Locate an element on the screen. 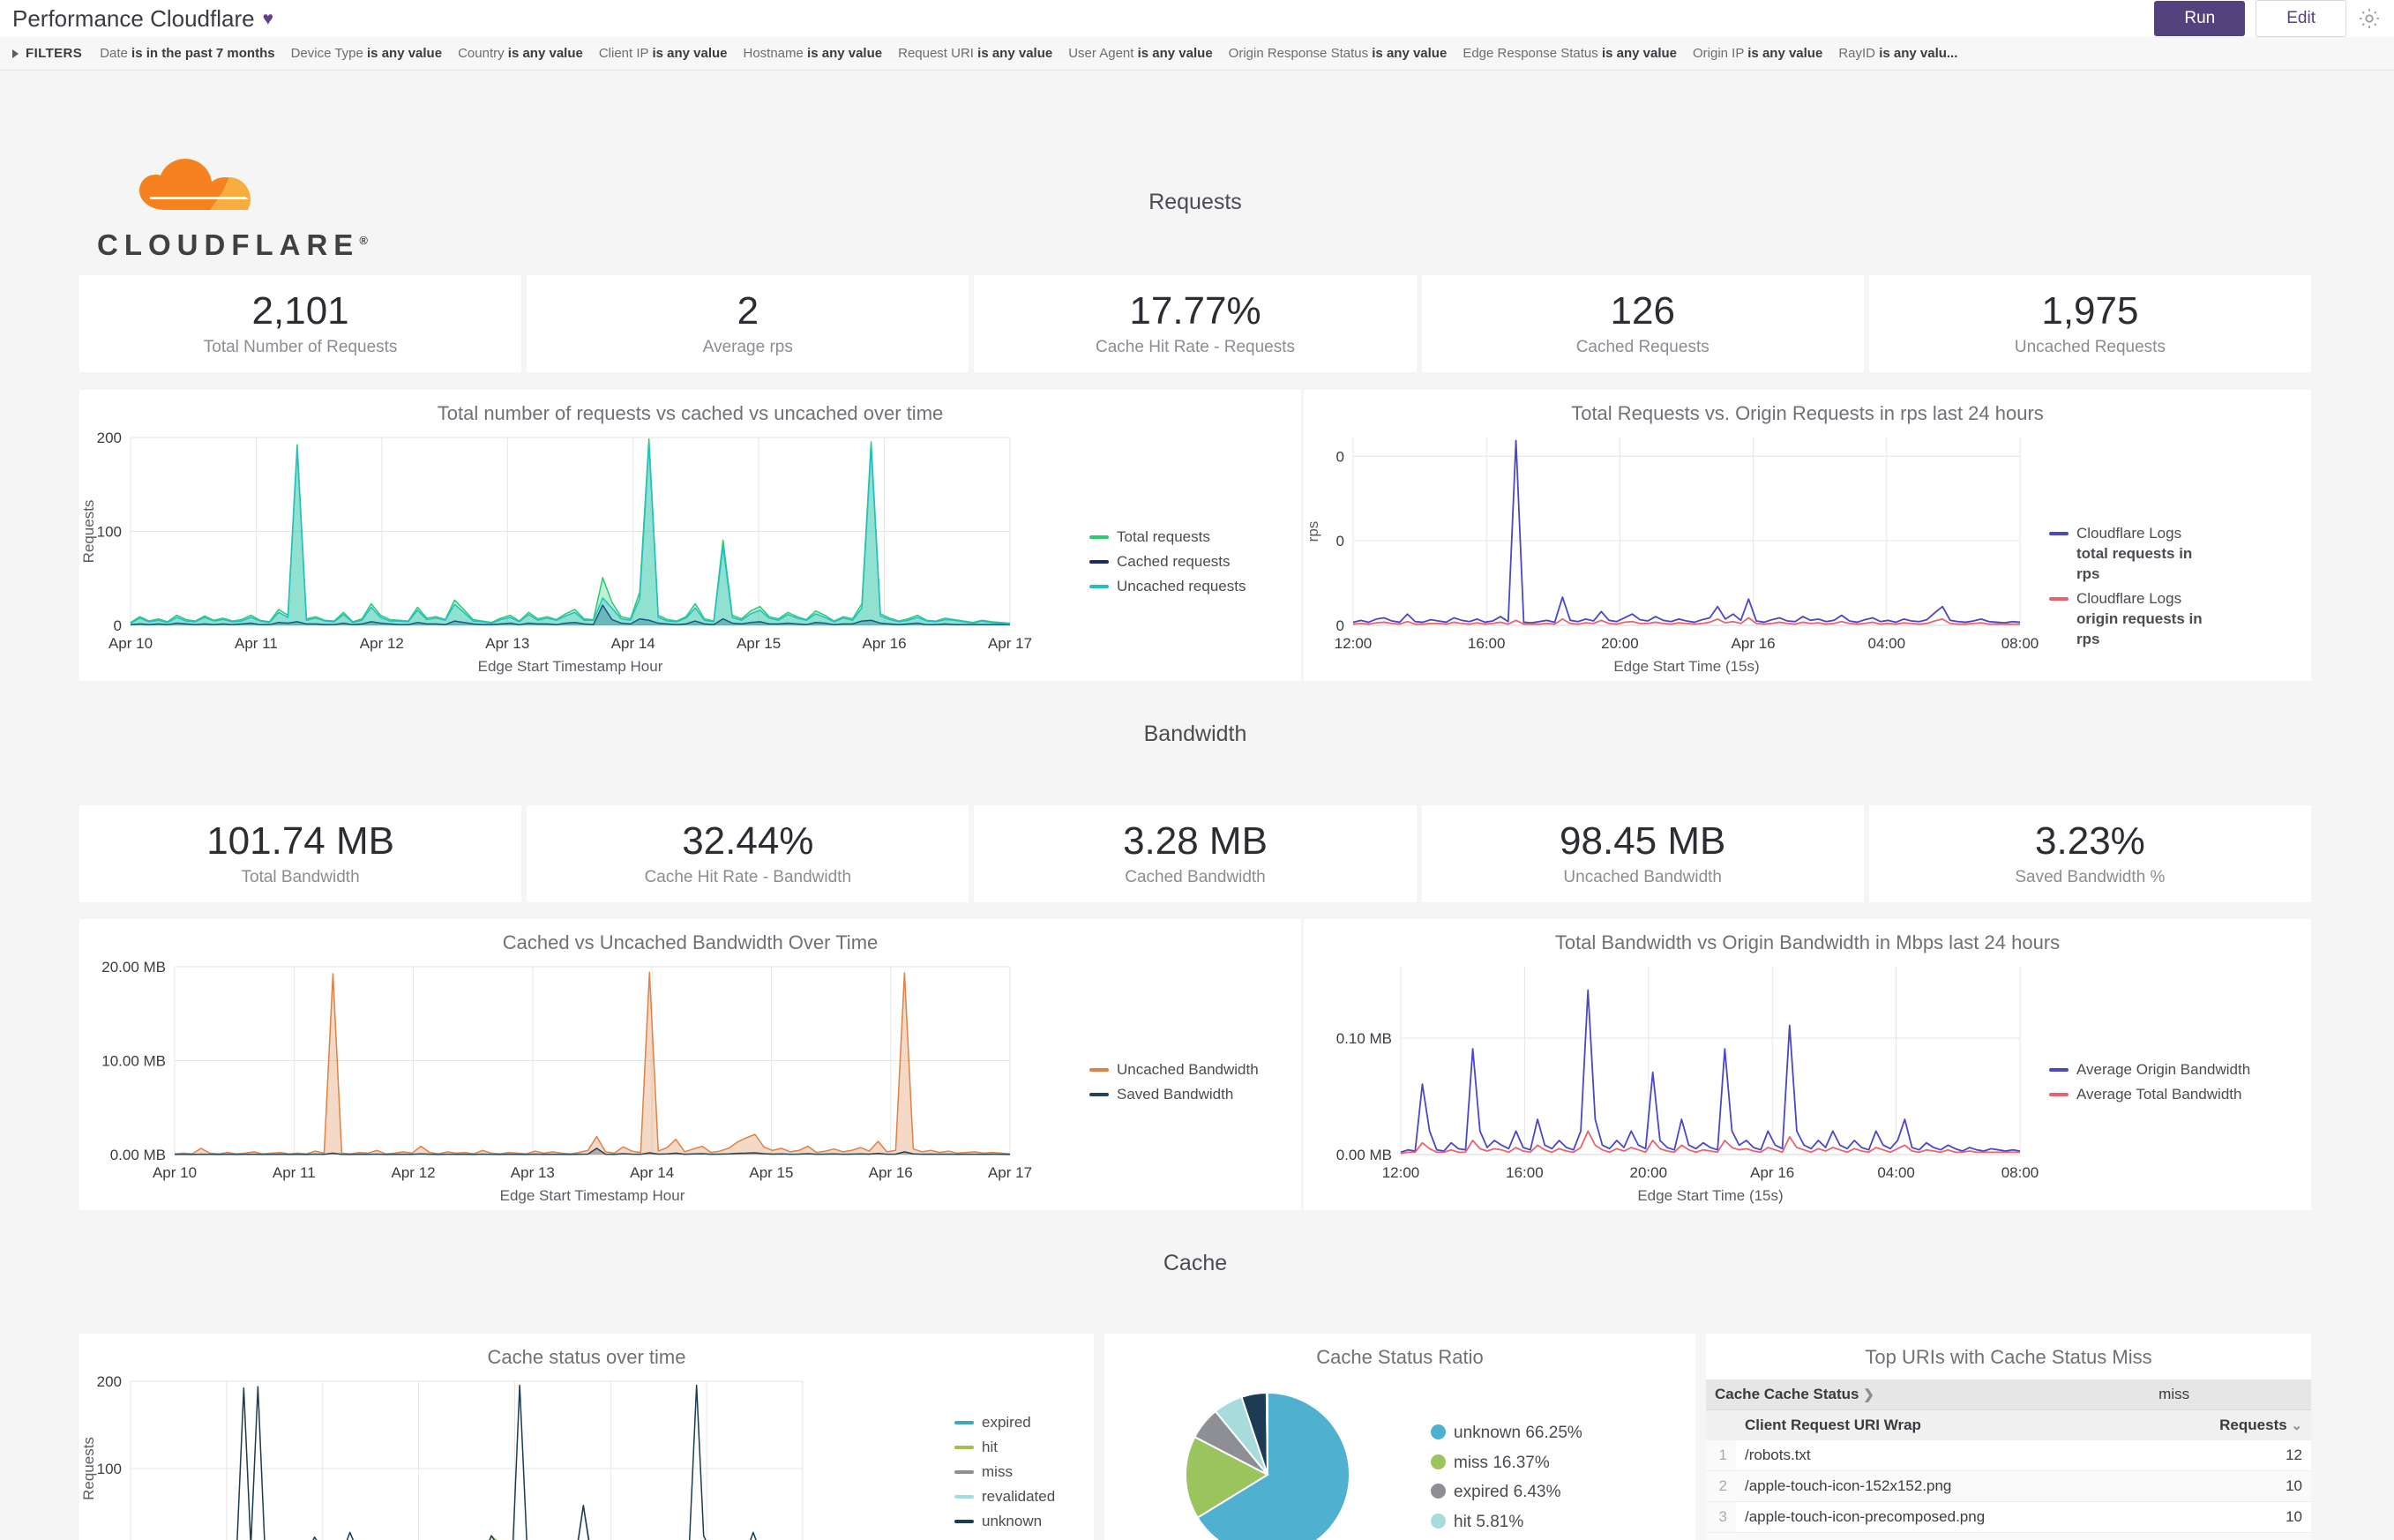 This screenshot has width=2394, height=1540. legend-item: Uncached Bandwidth is located at coordinates (1174, 1070).